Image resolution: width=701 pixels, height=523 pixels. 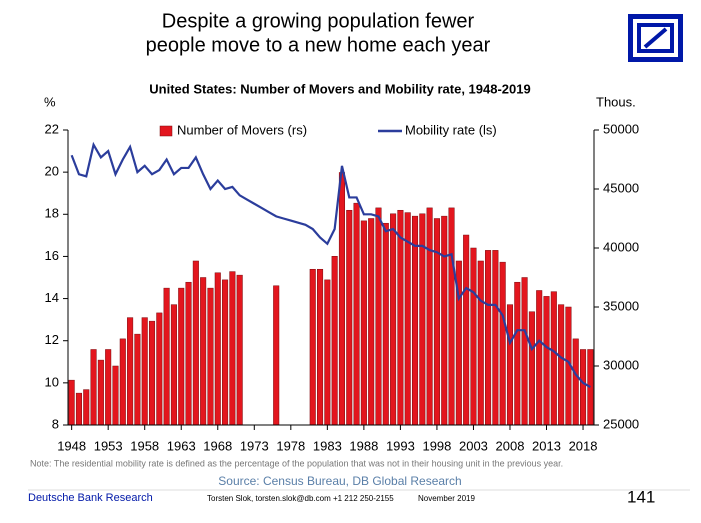 What do you see at coordinates (641, 496) in the screenshot?
I see `page-number: 141` at bounding box center [641, 496].